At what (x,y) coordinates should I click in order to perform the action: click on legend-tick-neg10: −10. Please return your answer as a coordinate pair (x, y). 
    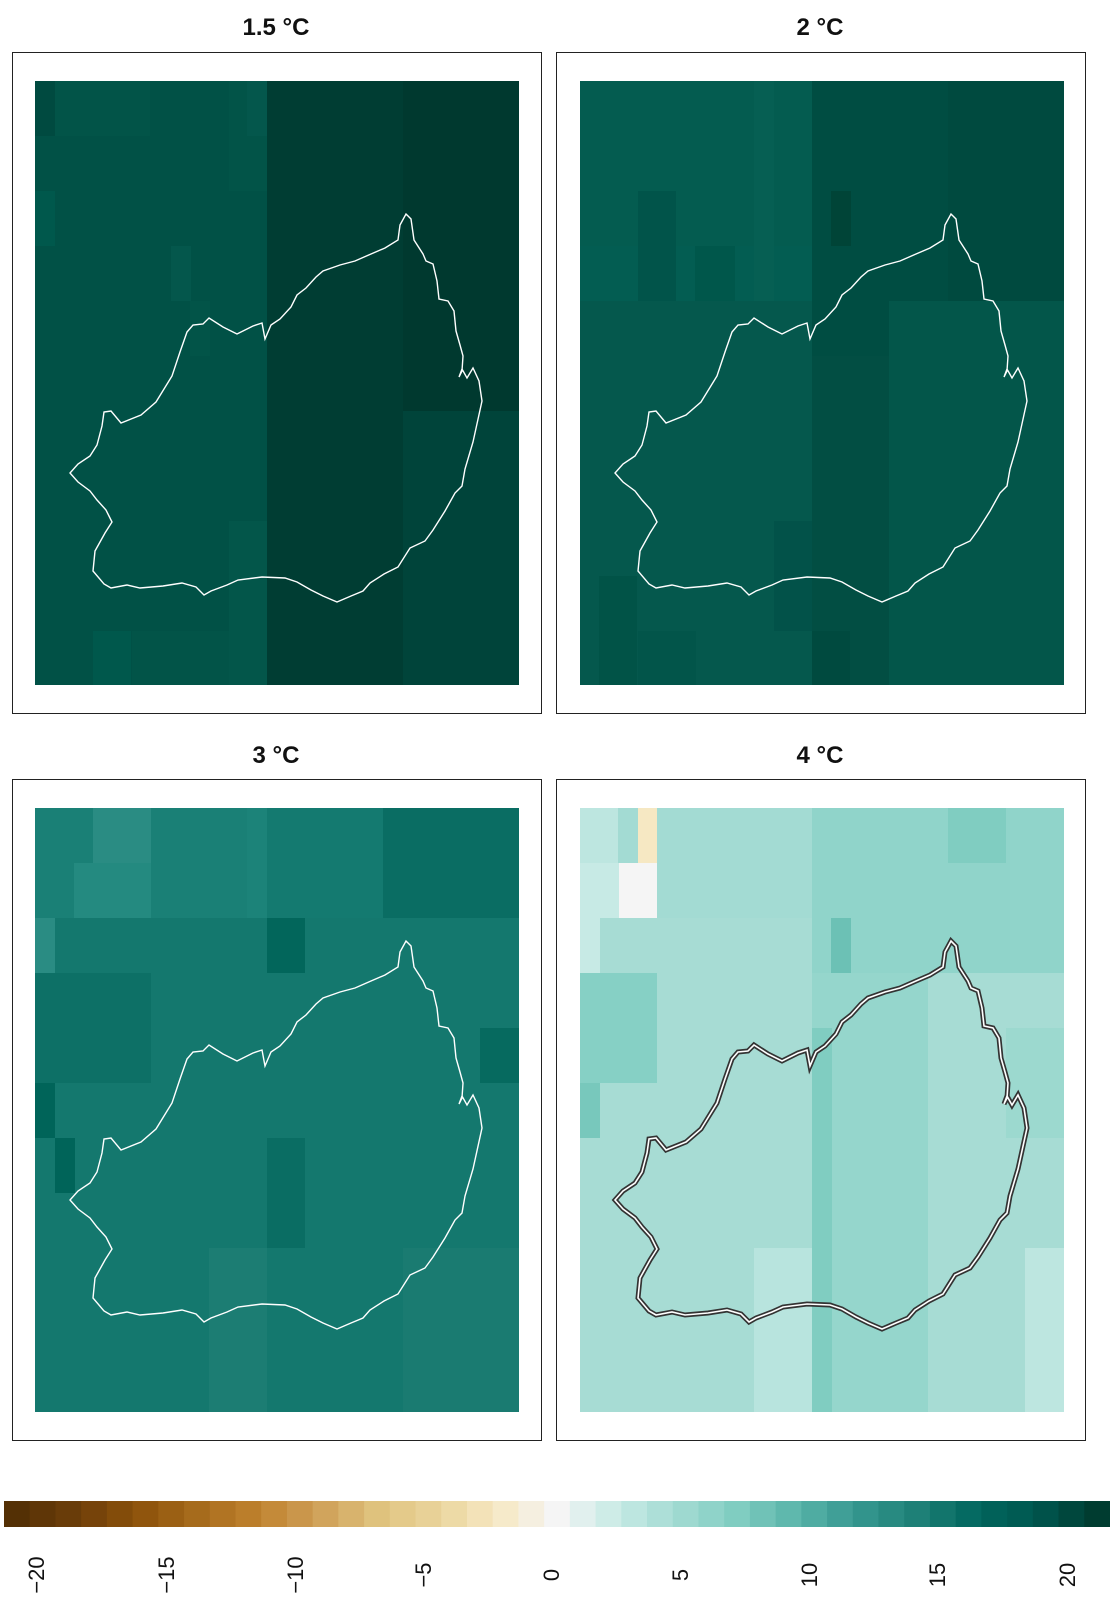
    Looking at the image, I should click on (295, 1575).